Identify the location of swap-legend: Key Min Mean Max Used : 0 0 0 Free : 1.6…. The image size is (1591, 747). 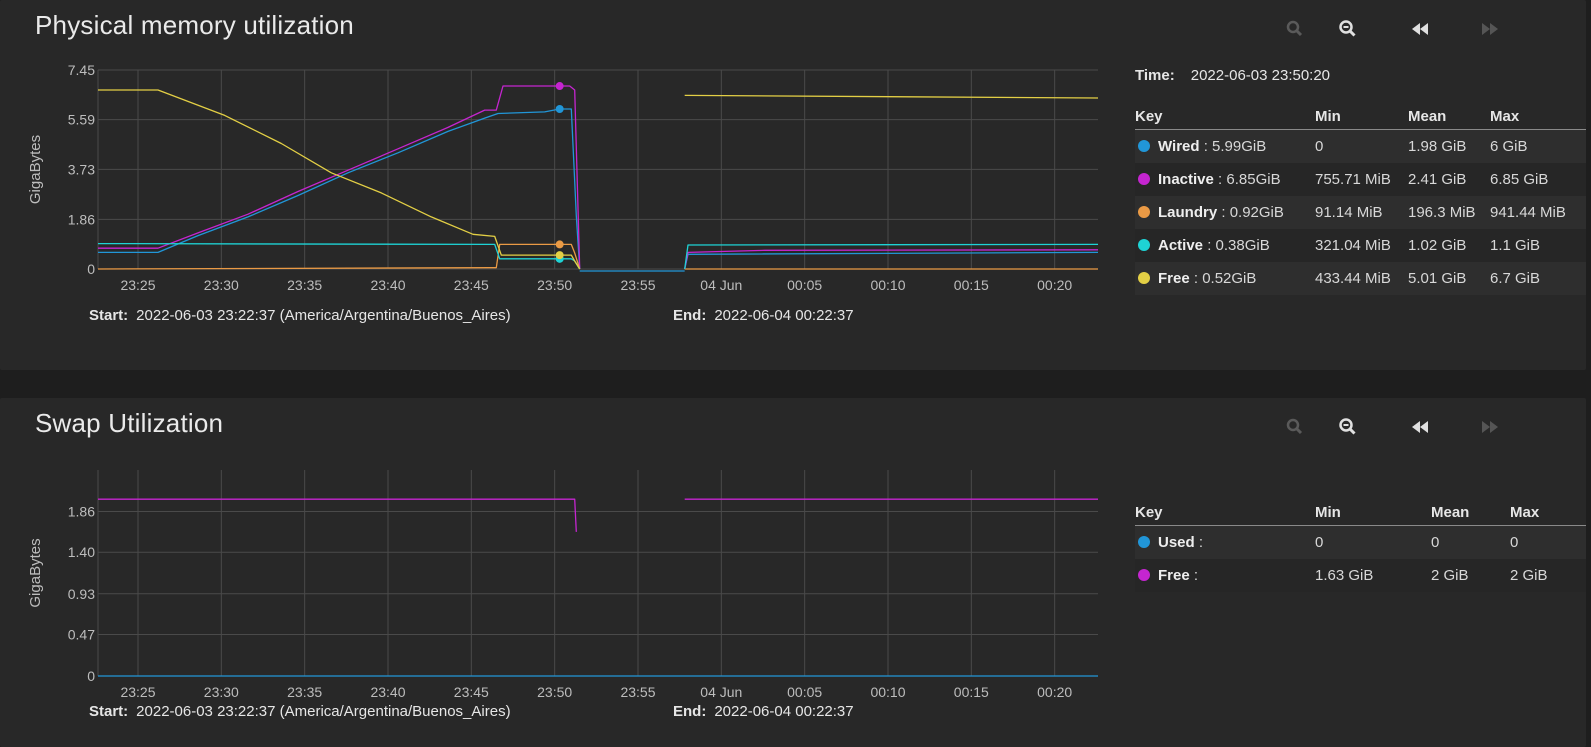
(1360, 545).